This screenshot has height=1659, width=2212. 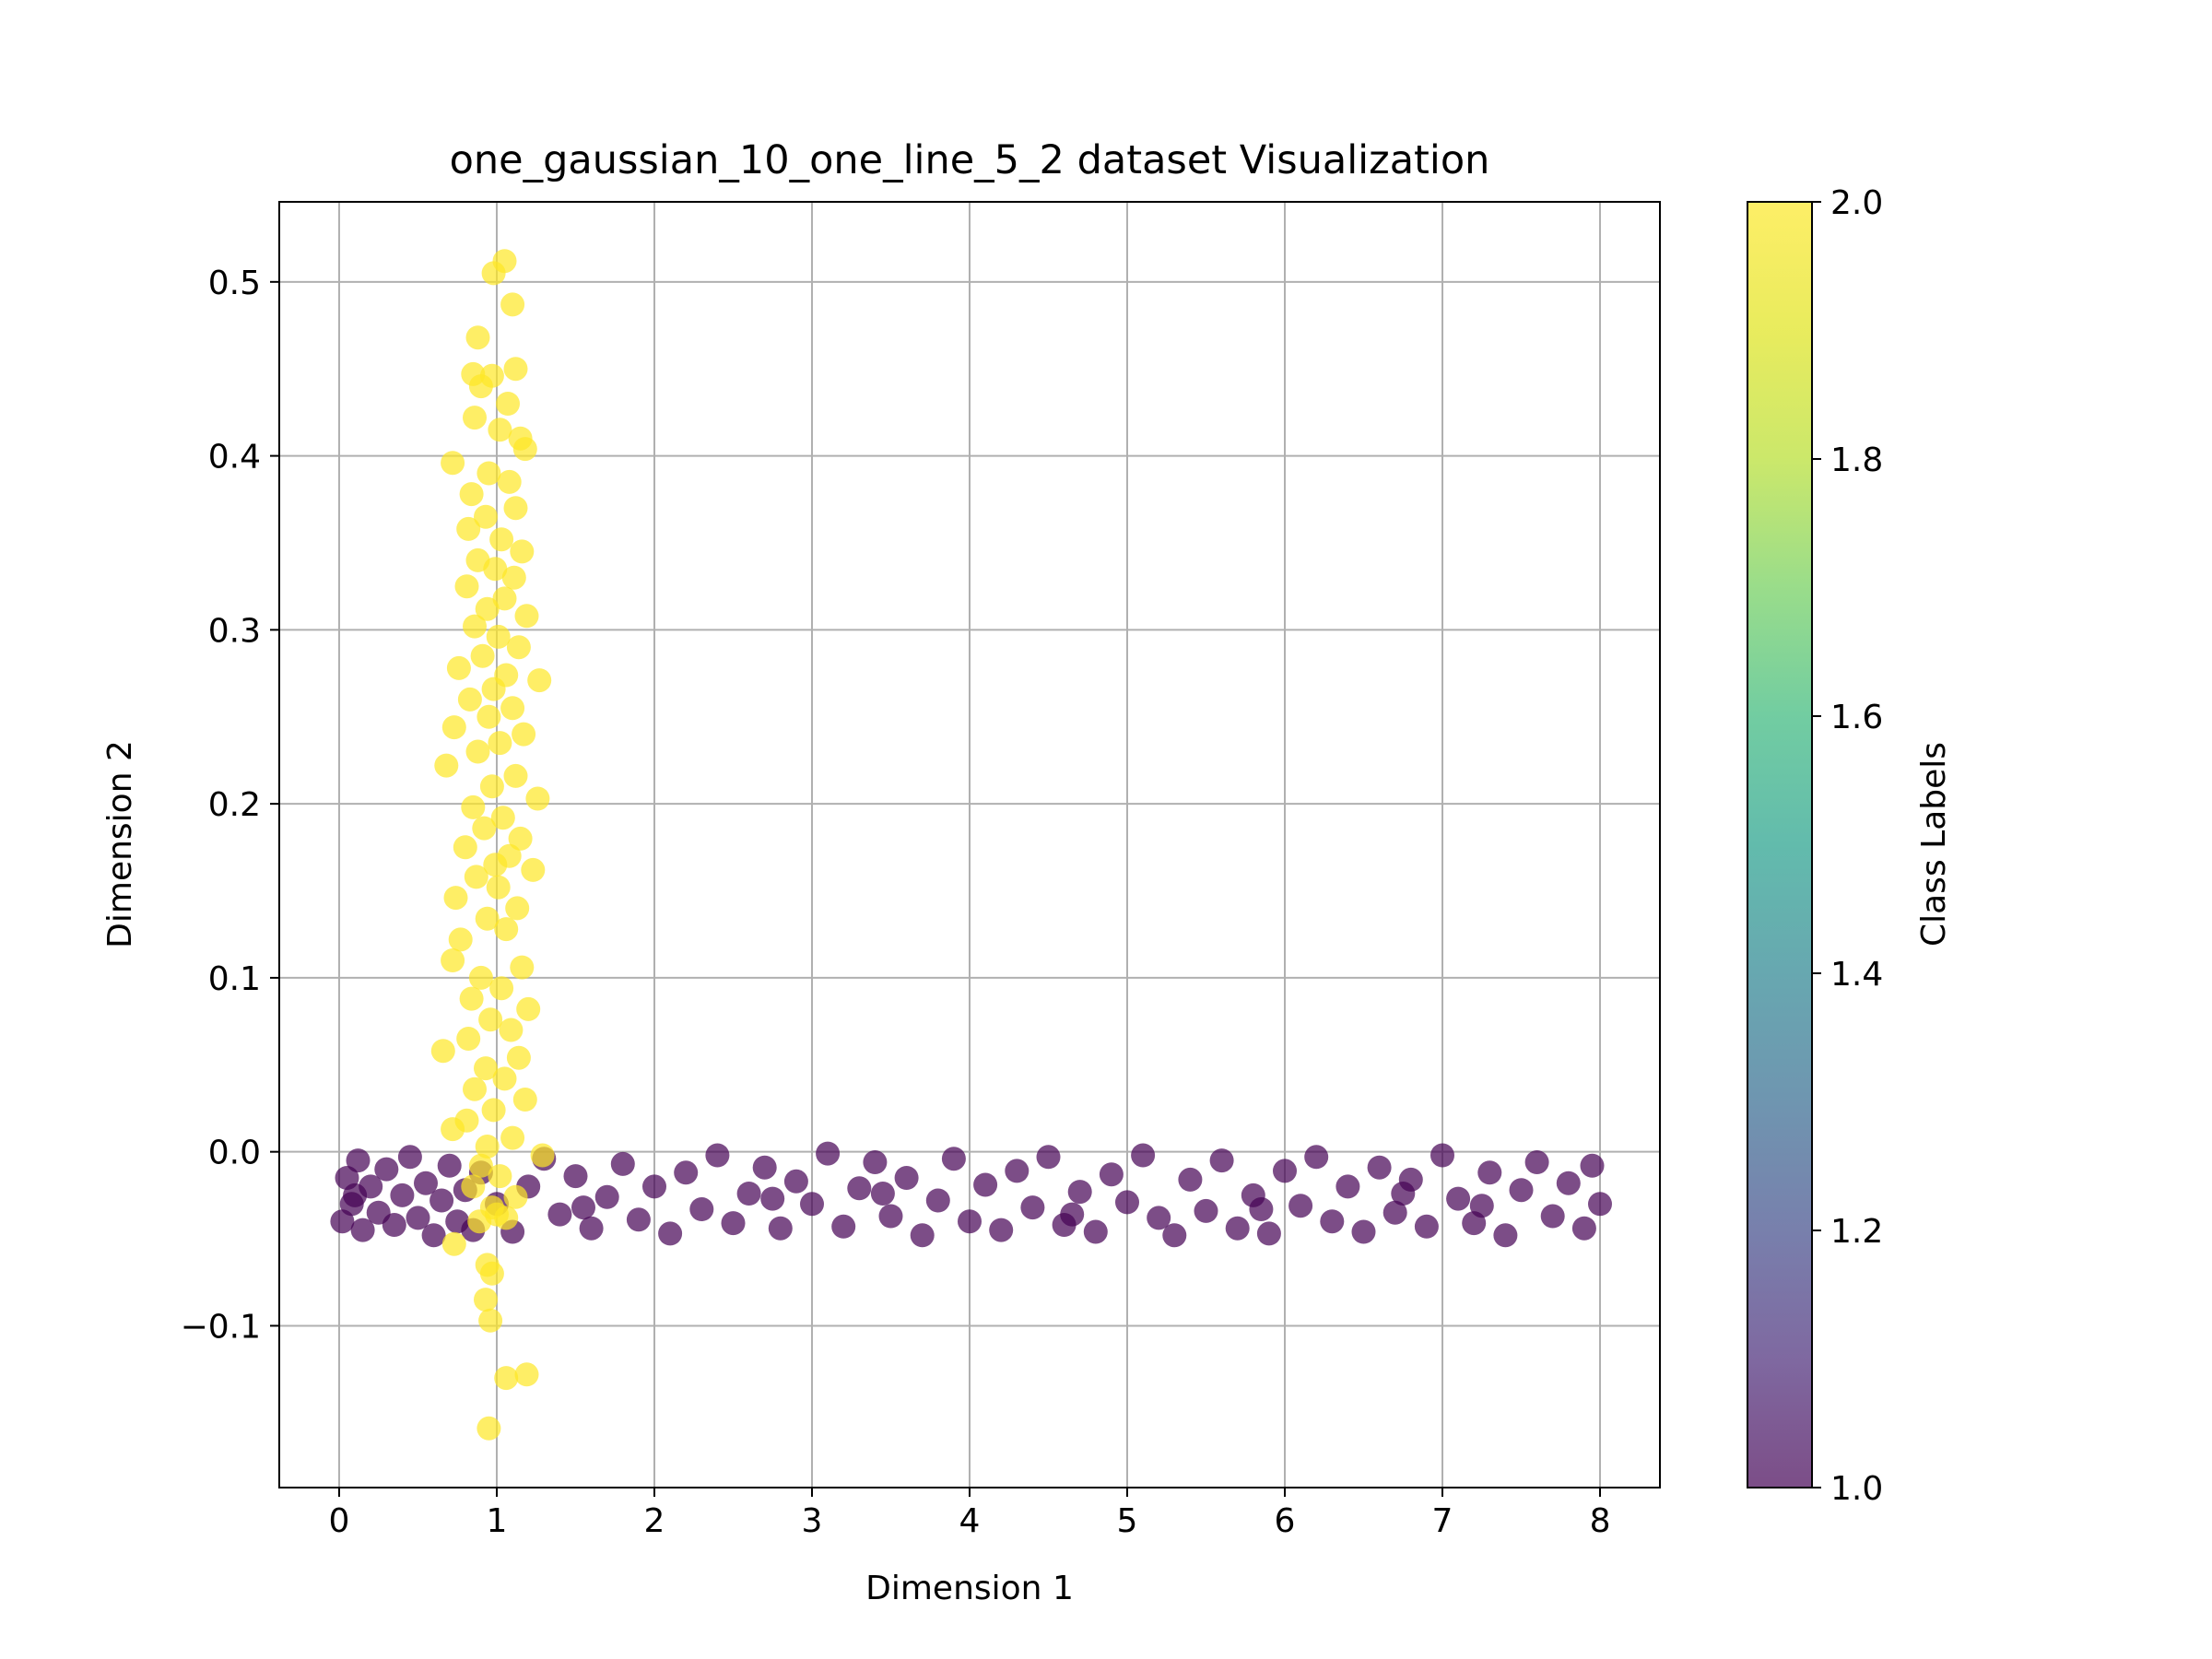 I want to click on colorbar-tick-label: 1.8, so click(x=1856, y=460).